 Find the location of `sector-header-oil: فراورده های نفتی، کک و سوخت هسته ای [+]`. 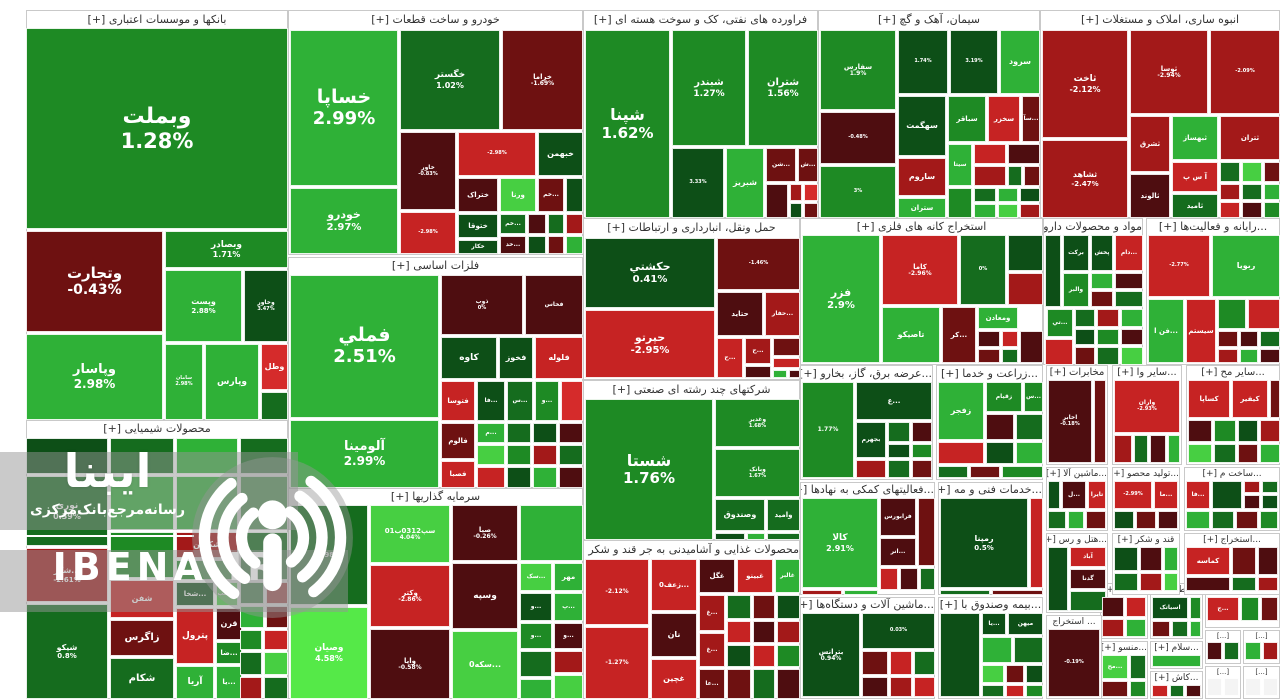

sector-header-oil: فراورده های نفتی، کک و سوخت هسته ای [+] is located at coordinates (700, 20).